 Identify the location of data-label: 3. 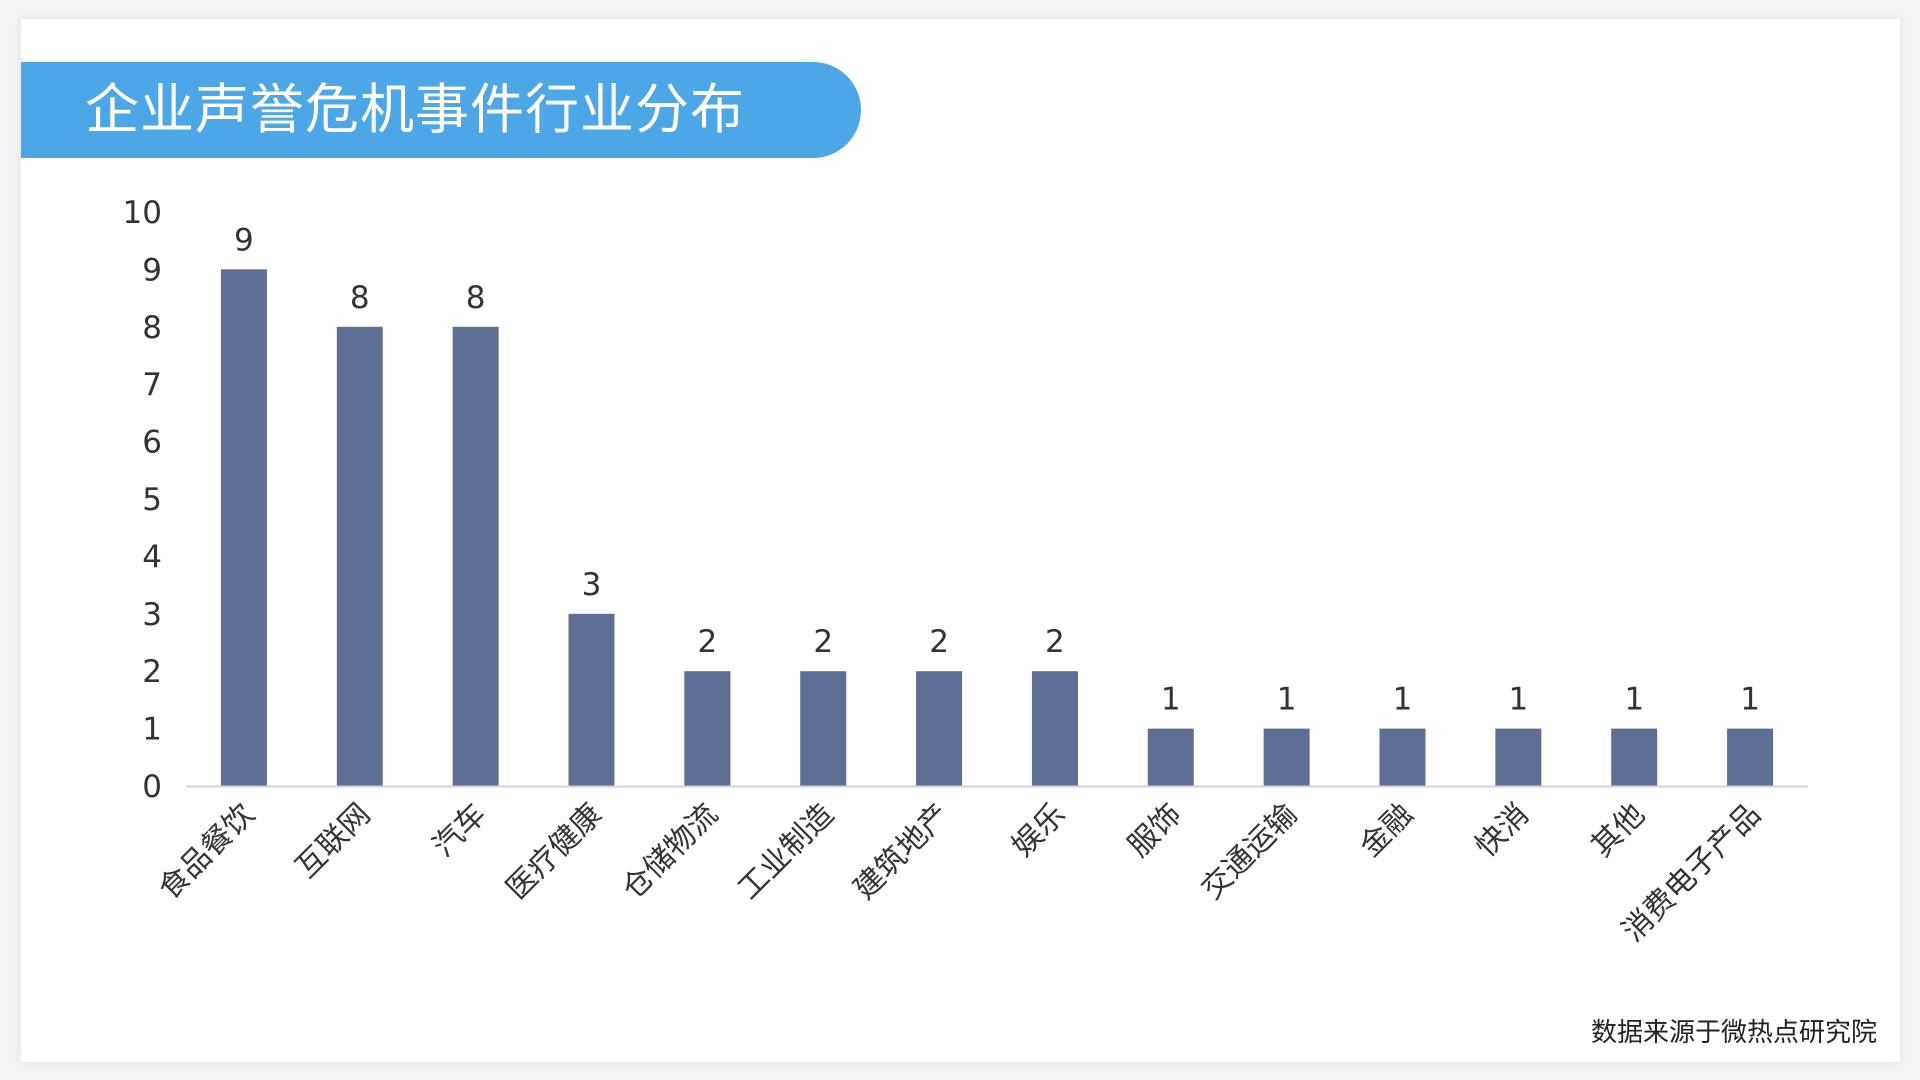
(592, 585).